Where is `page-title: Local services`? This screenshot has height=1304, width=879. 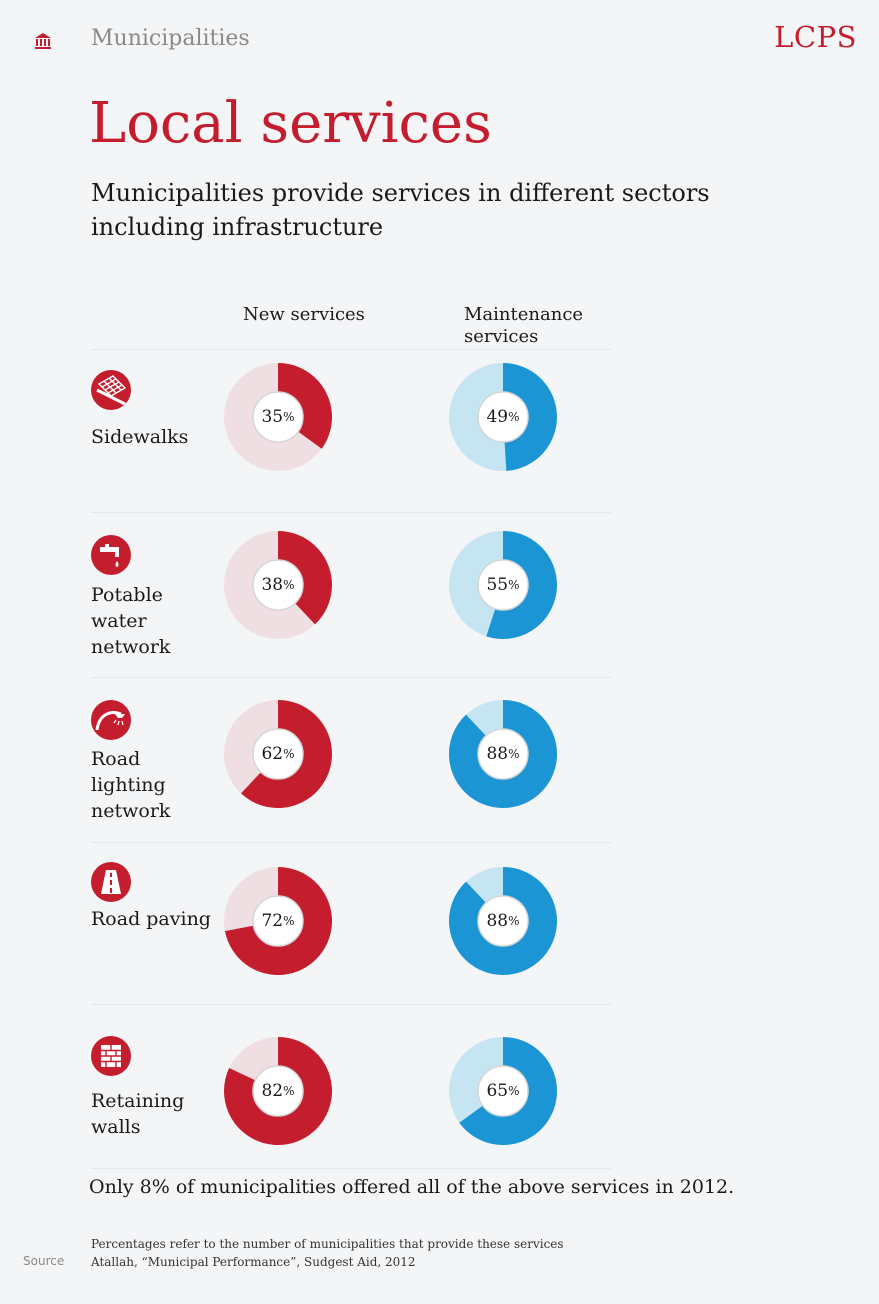
page-title: Local services is located at coordinates (290, 123).